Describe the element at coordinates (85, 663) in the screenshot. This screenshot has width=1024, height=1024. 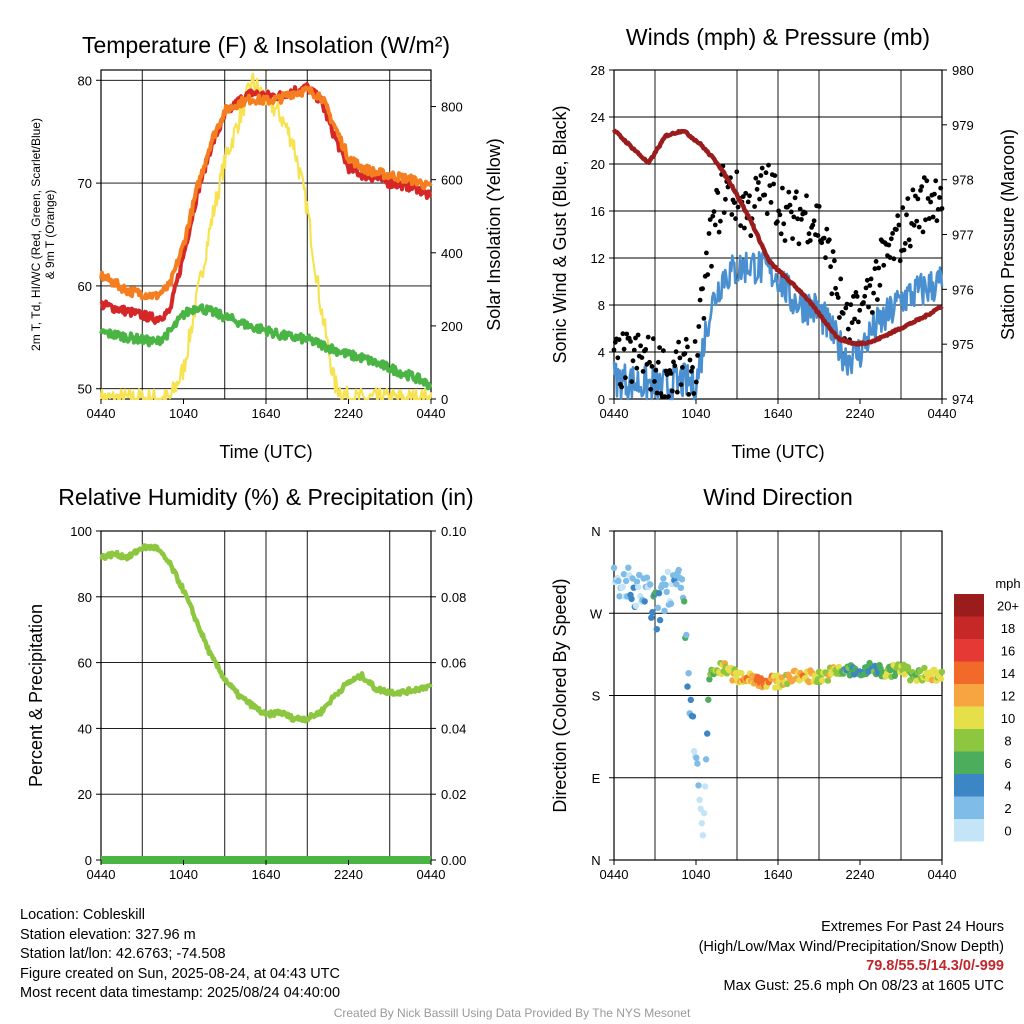
I see `rh-y-tick-label-3: 60` at that location.